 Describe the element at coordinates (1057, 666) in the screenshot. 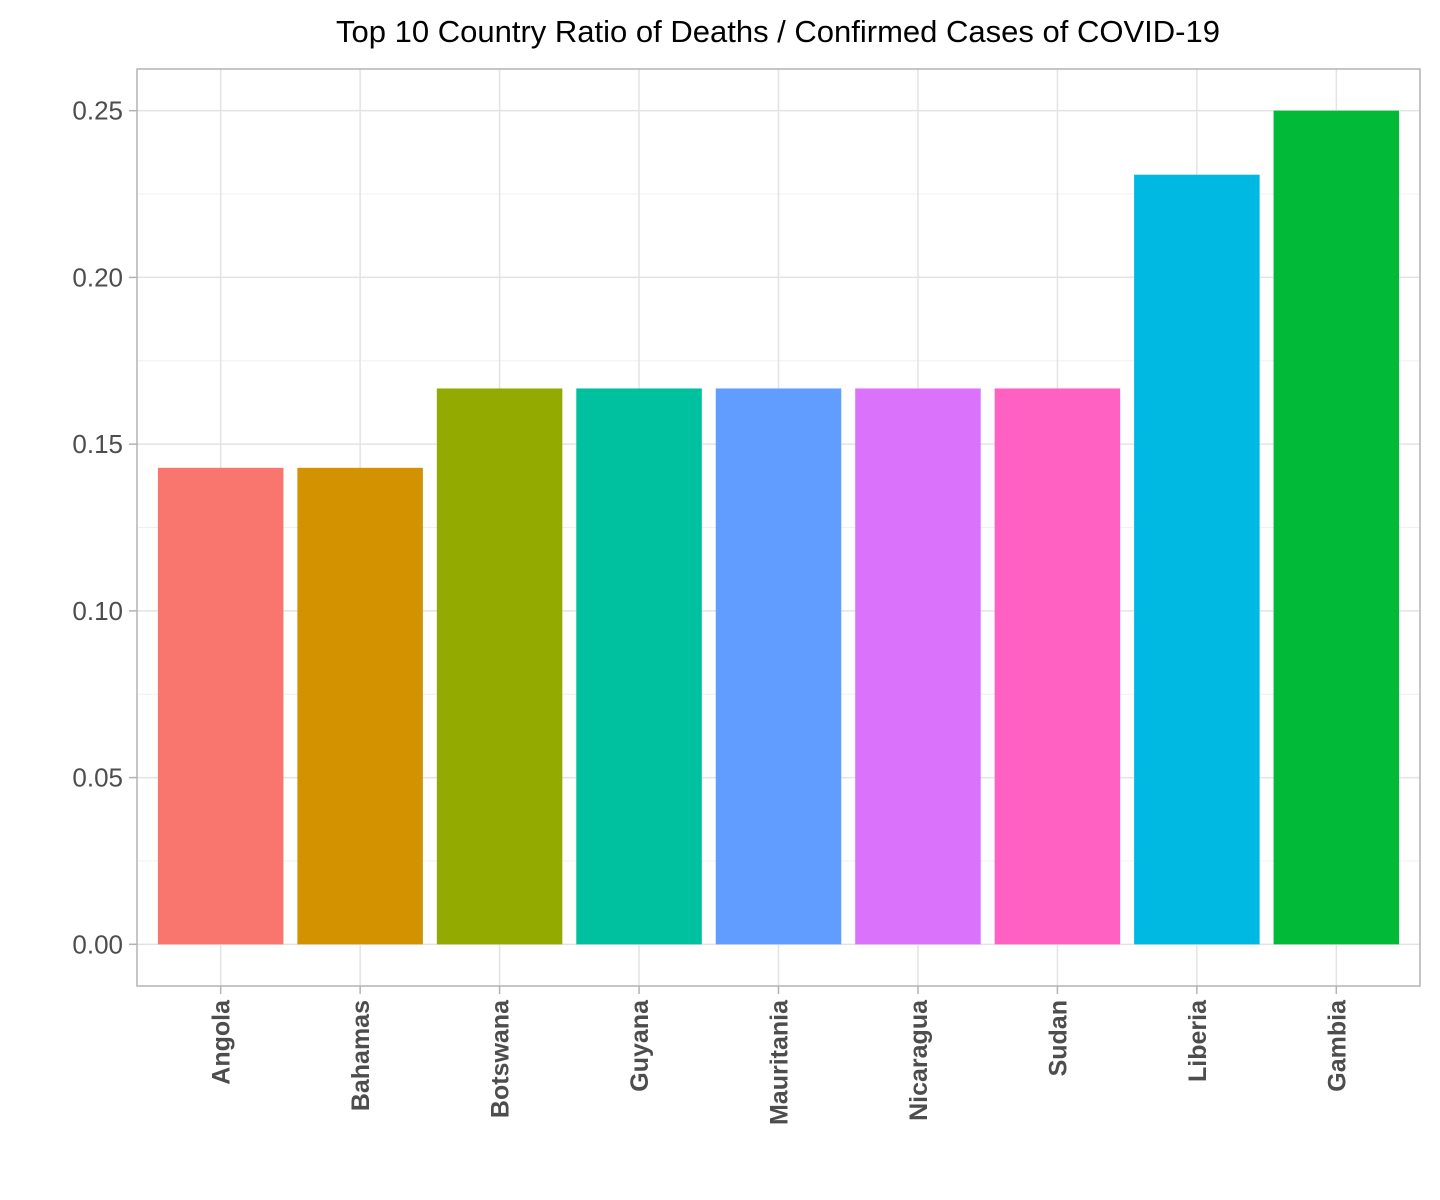

I see `bar-sudan` at that location.